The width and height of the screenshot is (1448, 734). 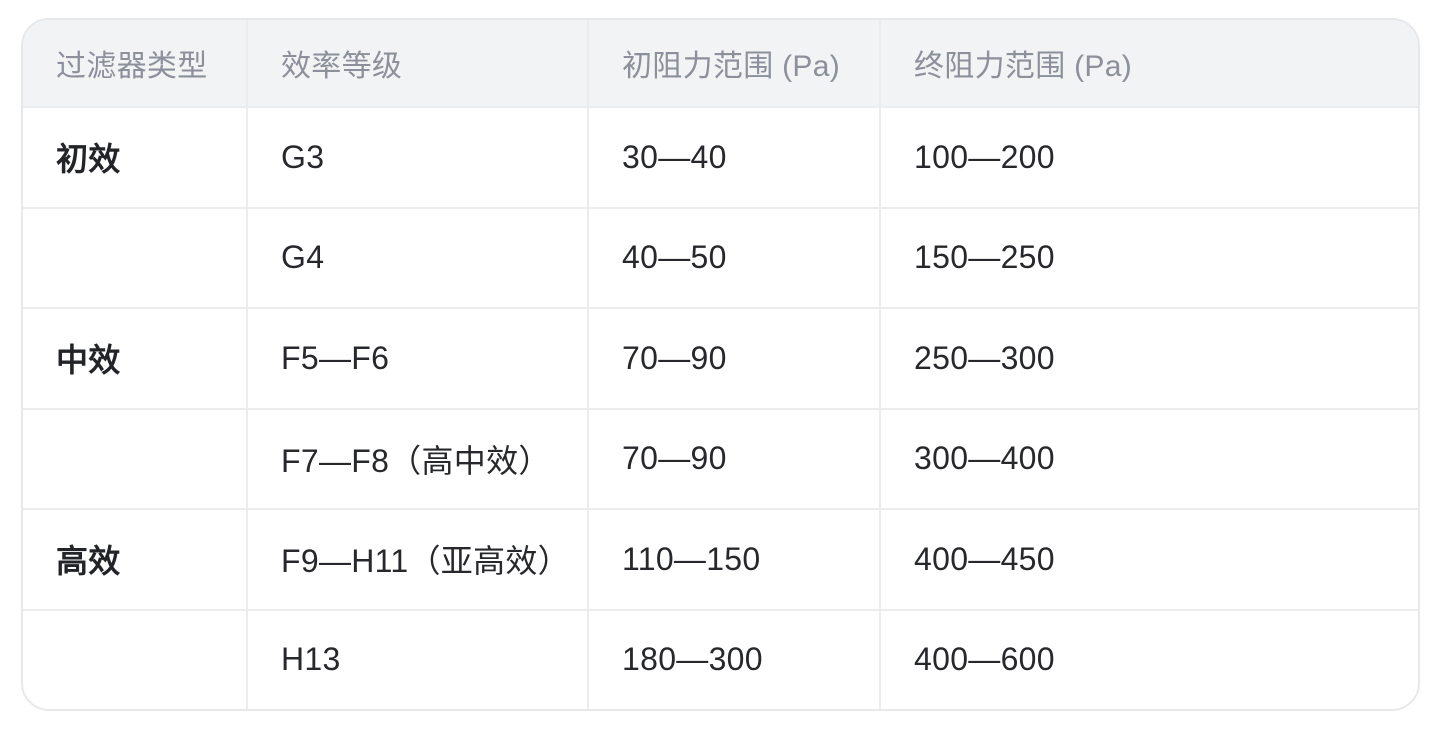 I want to click on cell-final-resistance: 300—400, so click(x=984, y=458).